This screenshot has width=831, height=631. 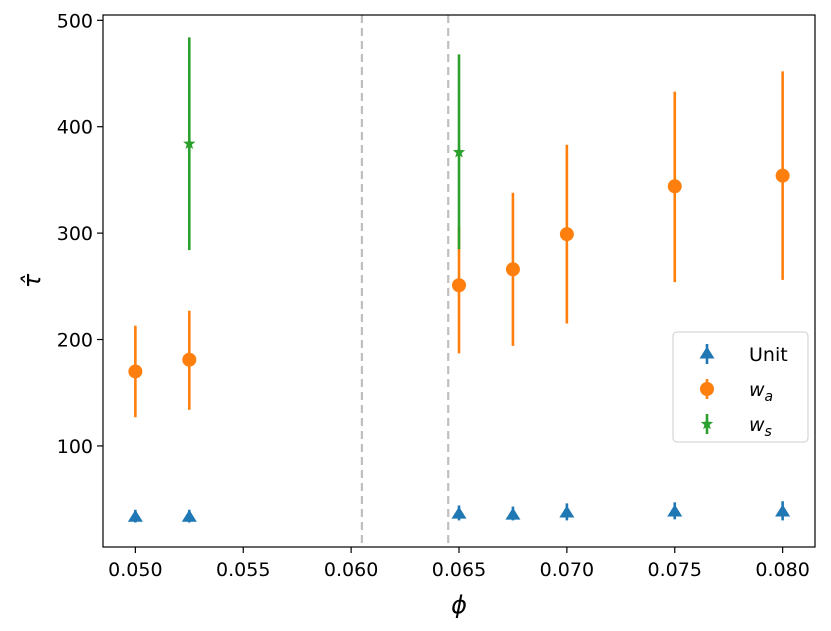 I want to click on legend: Unit wa ws, so click(x=740, y=387).